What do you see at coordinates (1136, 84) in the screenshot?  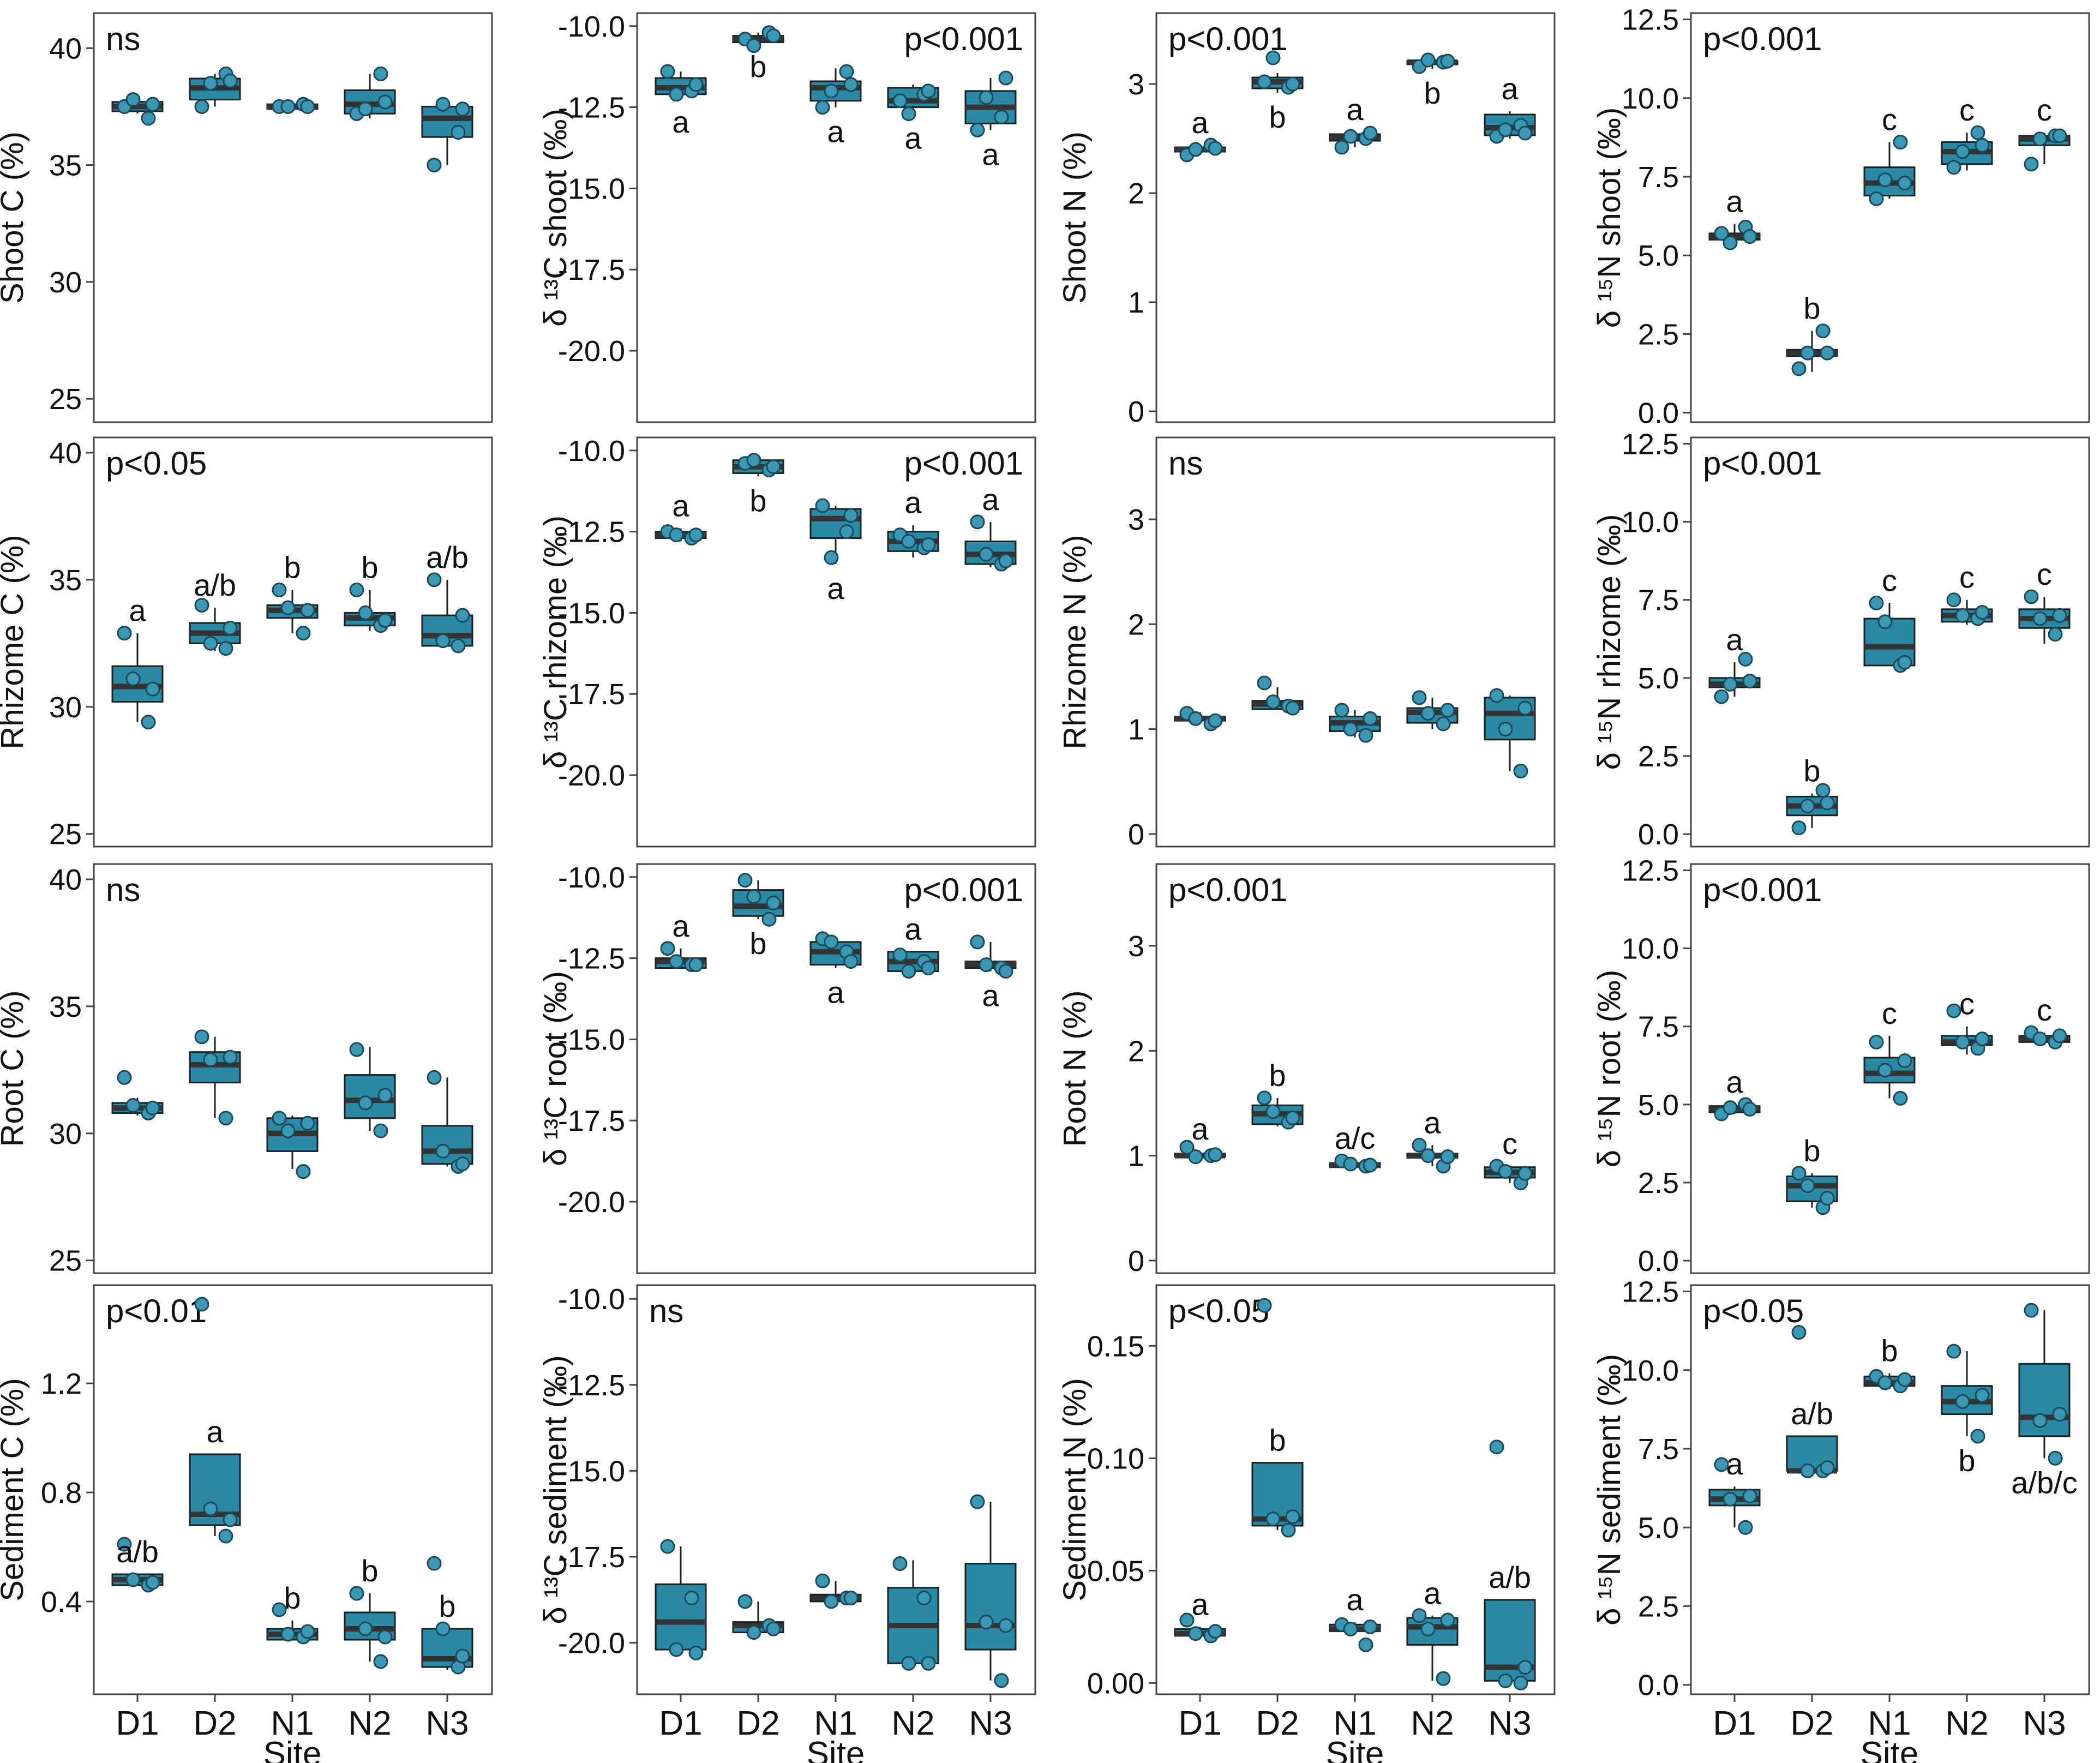 I see `y-tick-label: 3` at bounding box center [1136, 84].